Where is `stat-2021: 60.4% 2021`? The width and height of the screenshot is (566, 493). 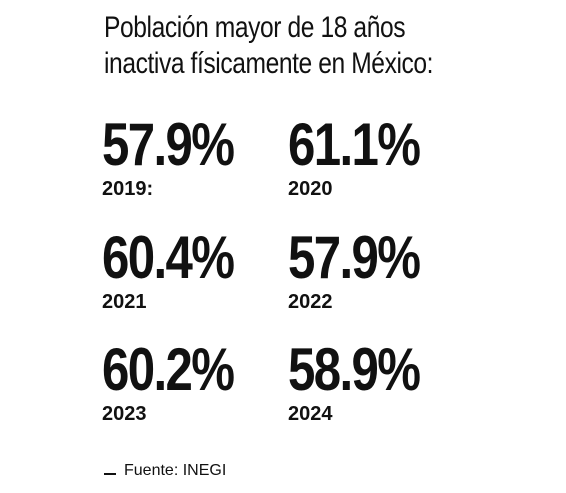
stat-2021: 60.4% 2021 is located at coordinates (202, 271).